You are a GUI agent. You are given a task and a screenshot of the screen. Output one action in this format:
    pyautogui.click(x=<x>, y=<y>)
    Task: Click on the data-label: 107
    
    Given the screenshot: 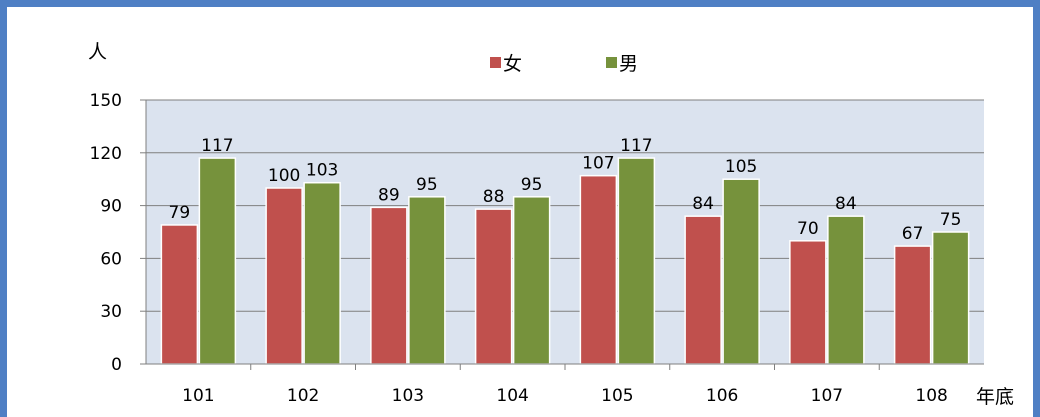 What is the action you would take?
    pyautogui.click(x=598, y=164)
    